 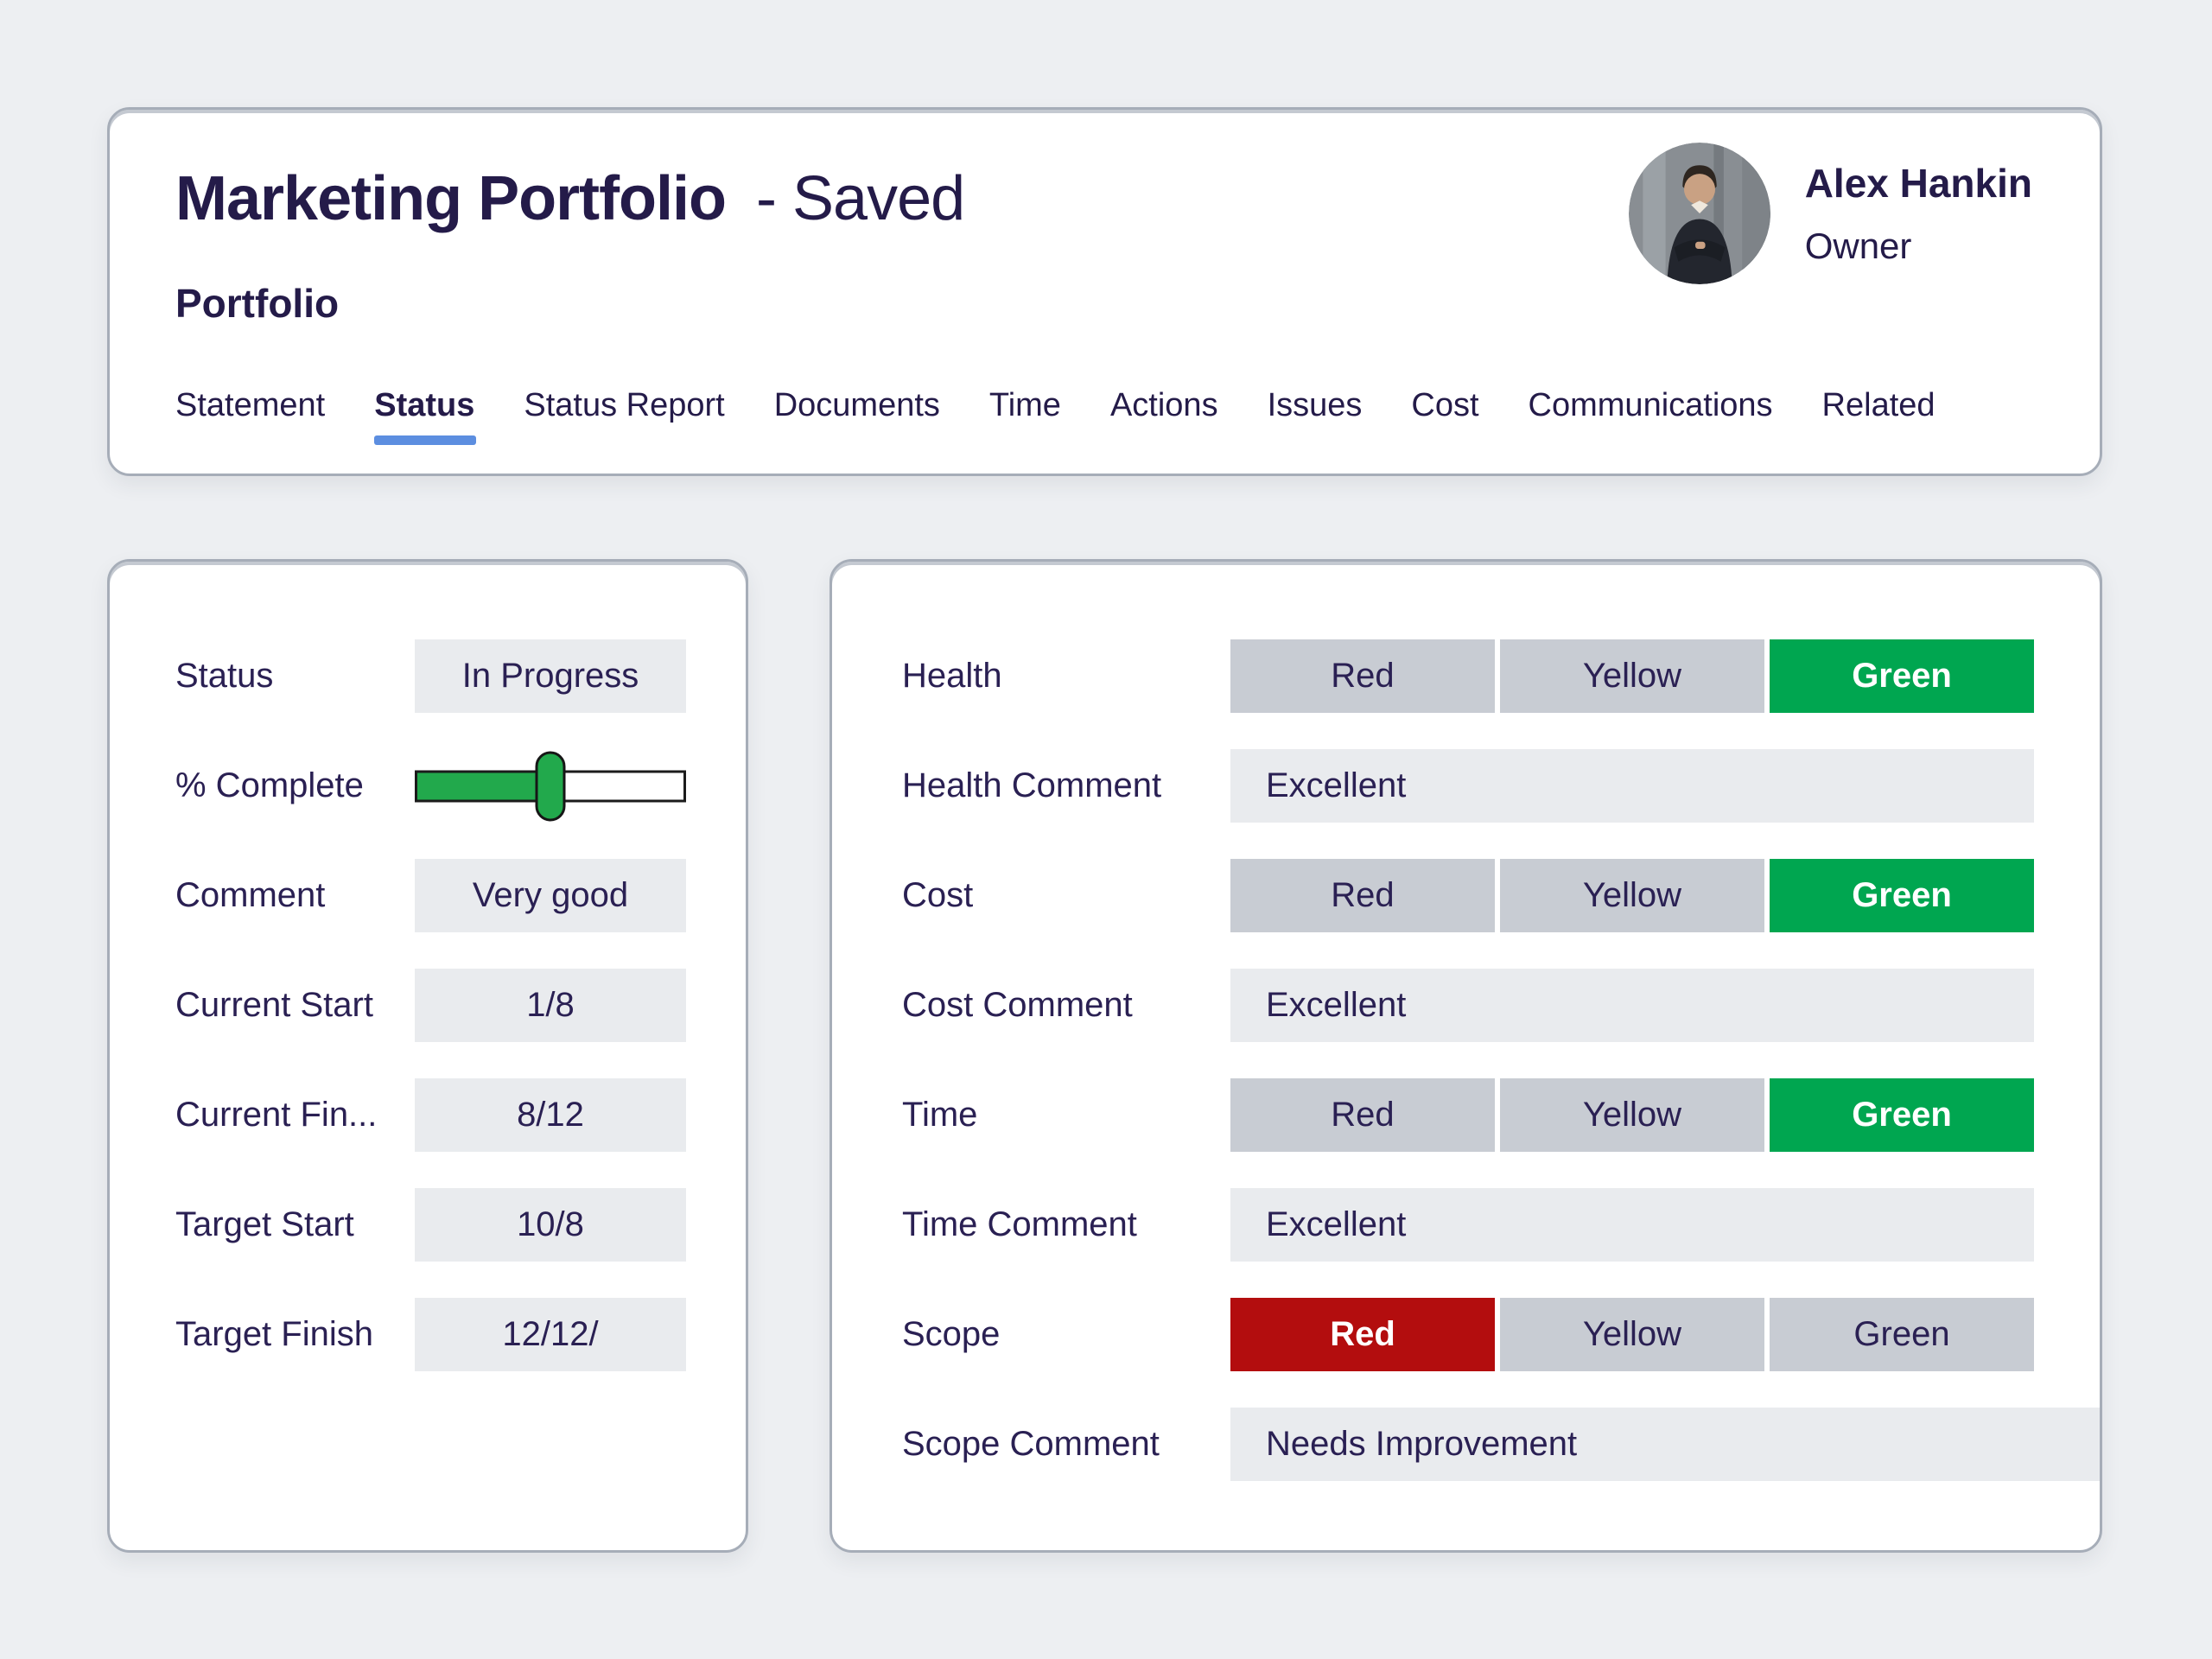 I want to click on time-rag-selector: Red Yellow Green, so click(x=1632, y=1115).